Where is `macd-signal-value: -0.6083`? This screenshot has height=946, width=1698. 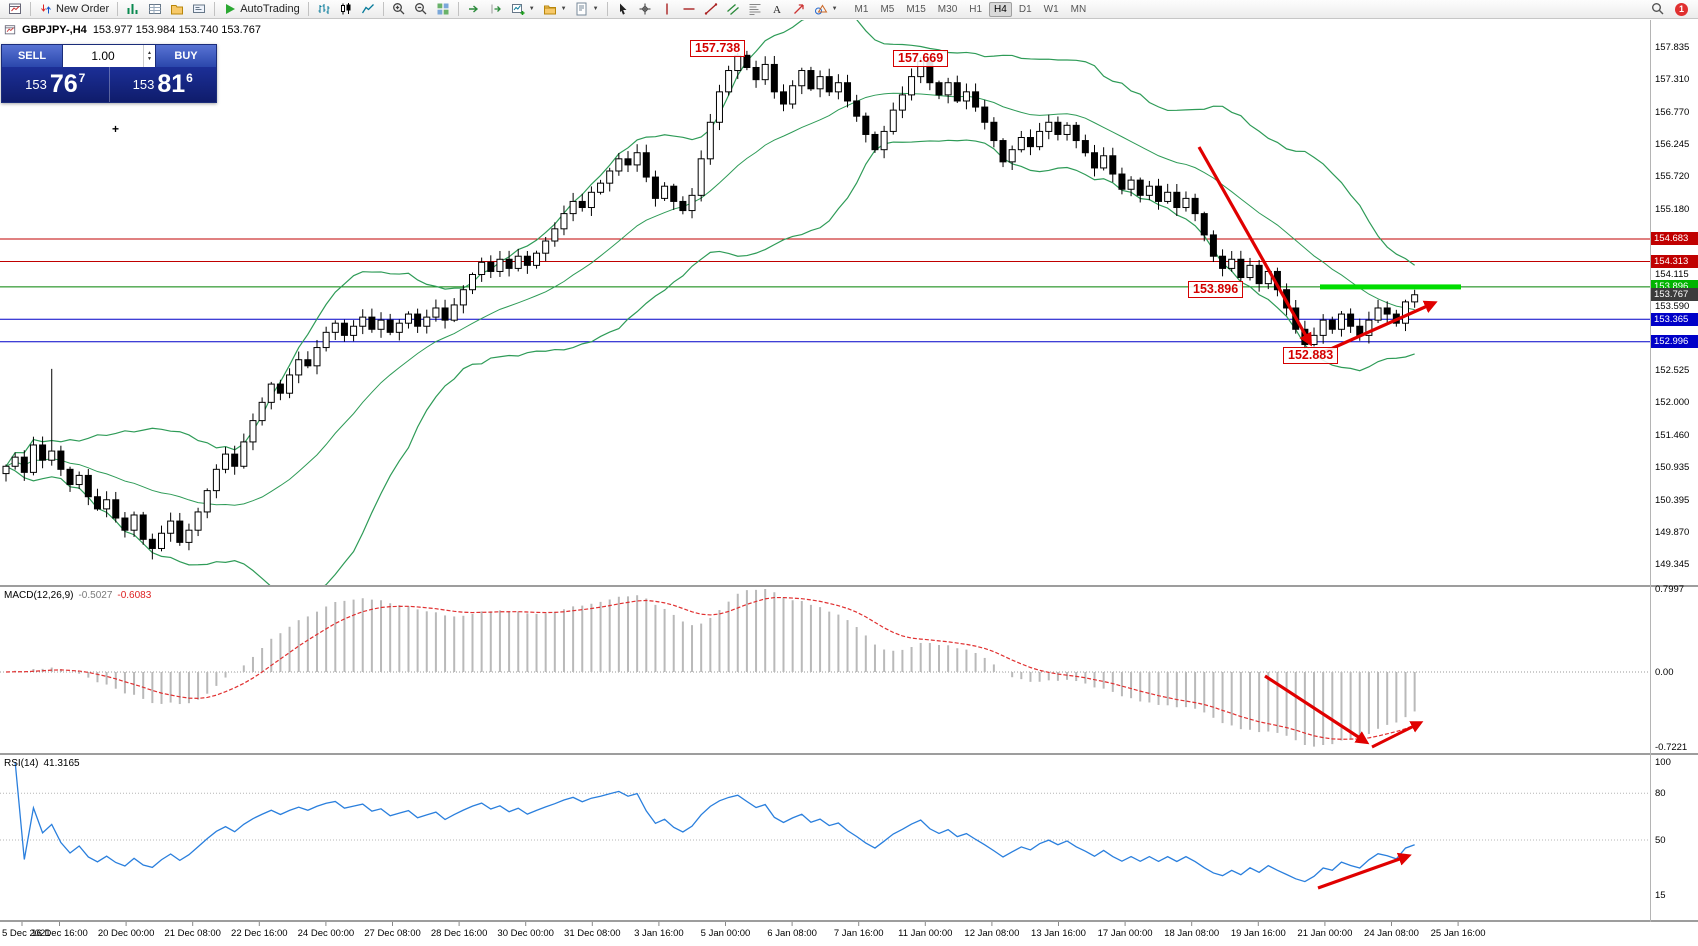 macd-signal-value: -0.6083 is located at coordinates (134, 595).